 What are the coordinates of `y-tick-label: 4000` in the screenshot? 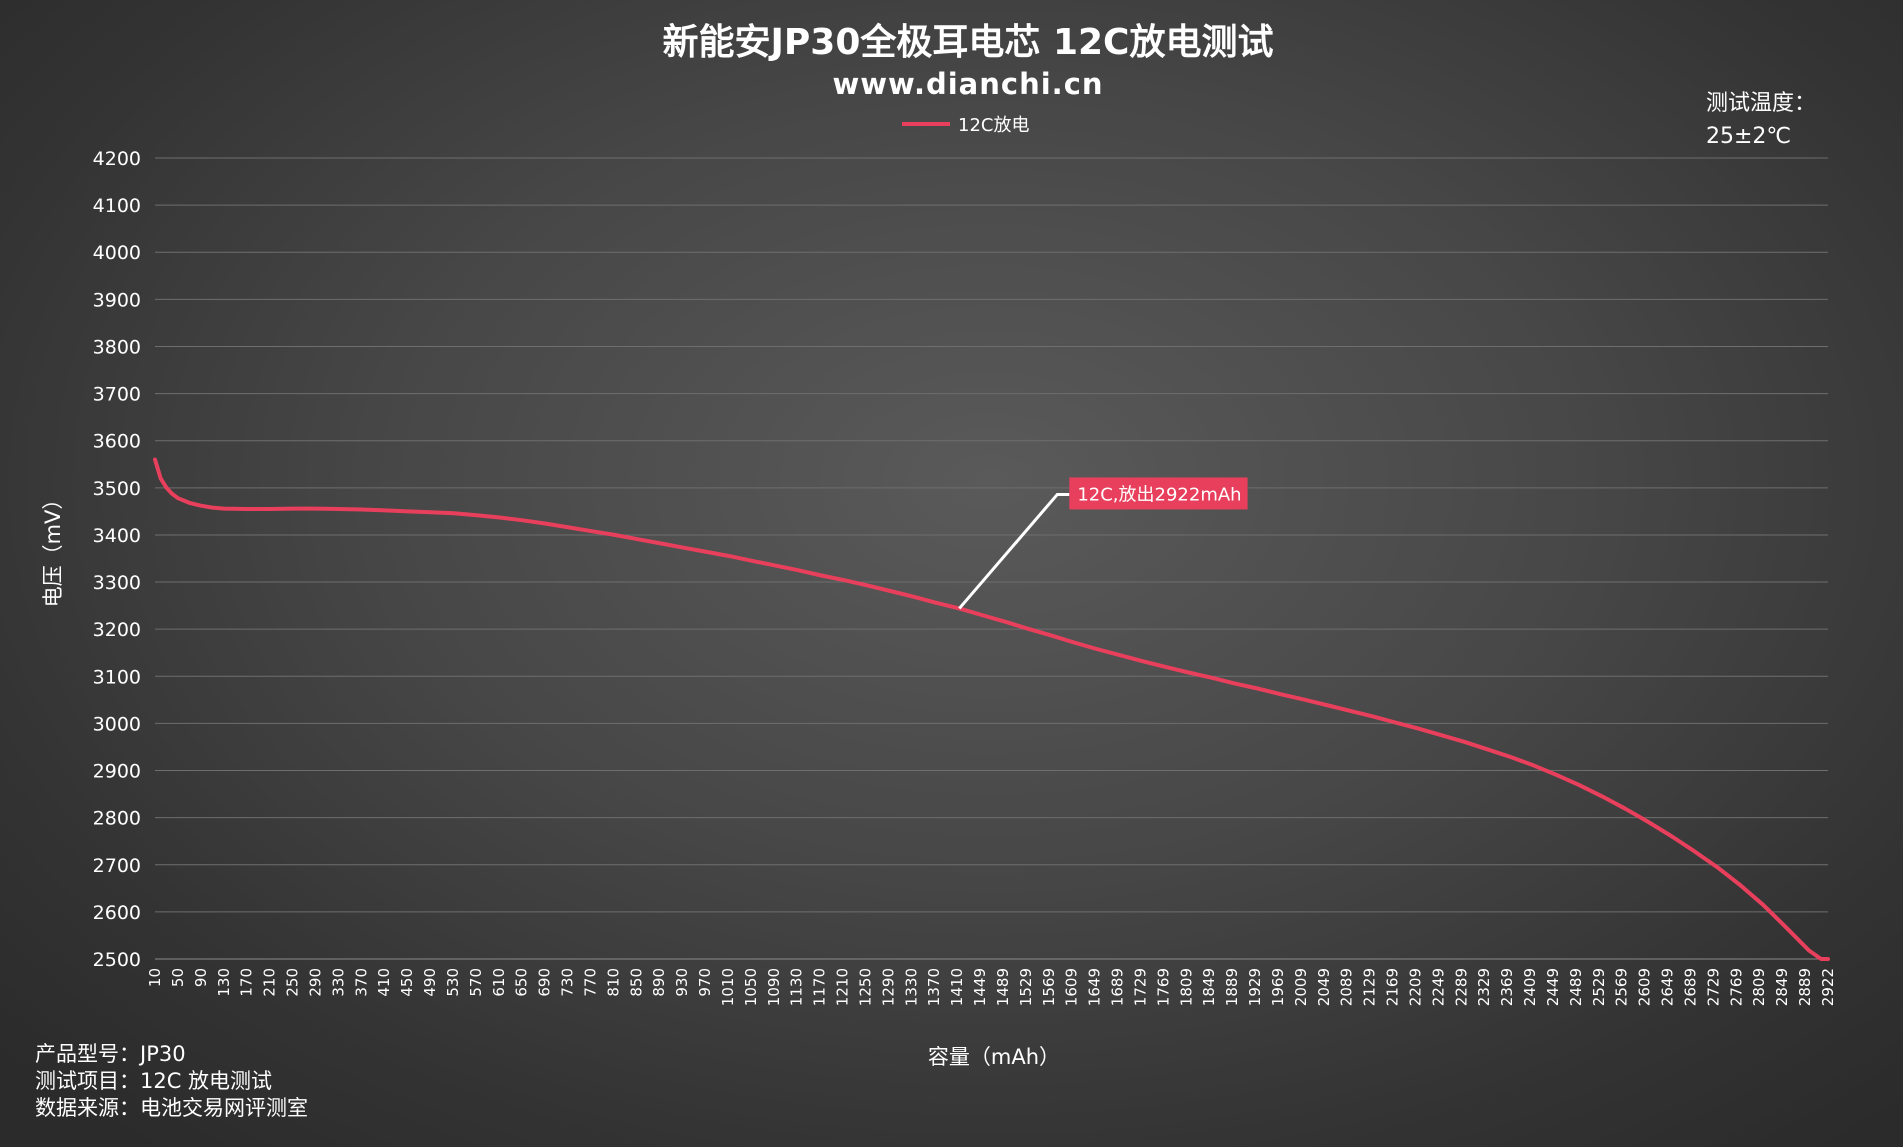 It's located at (117, 253).